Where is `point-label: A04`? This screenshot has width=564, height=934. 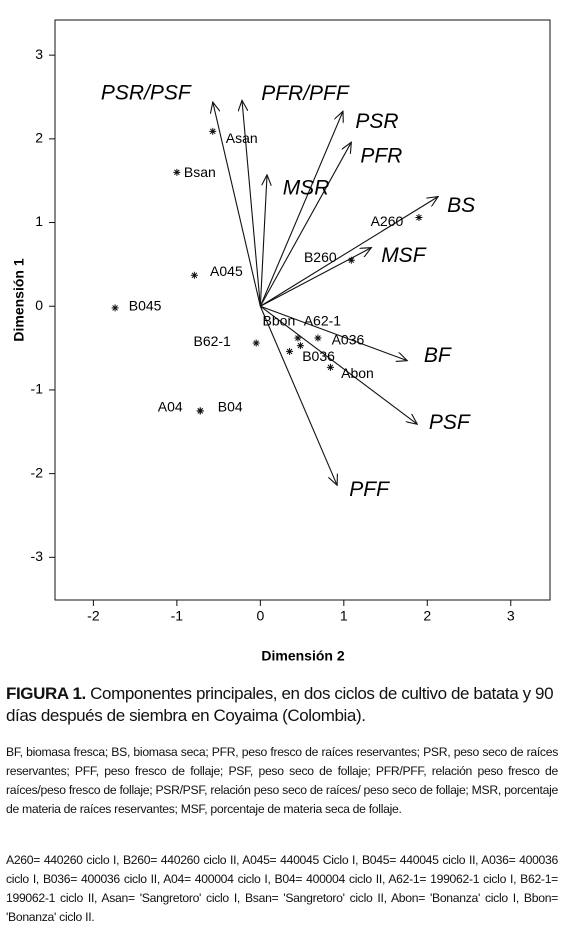 point-label: A04 is located at coordinates (170, 407).